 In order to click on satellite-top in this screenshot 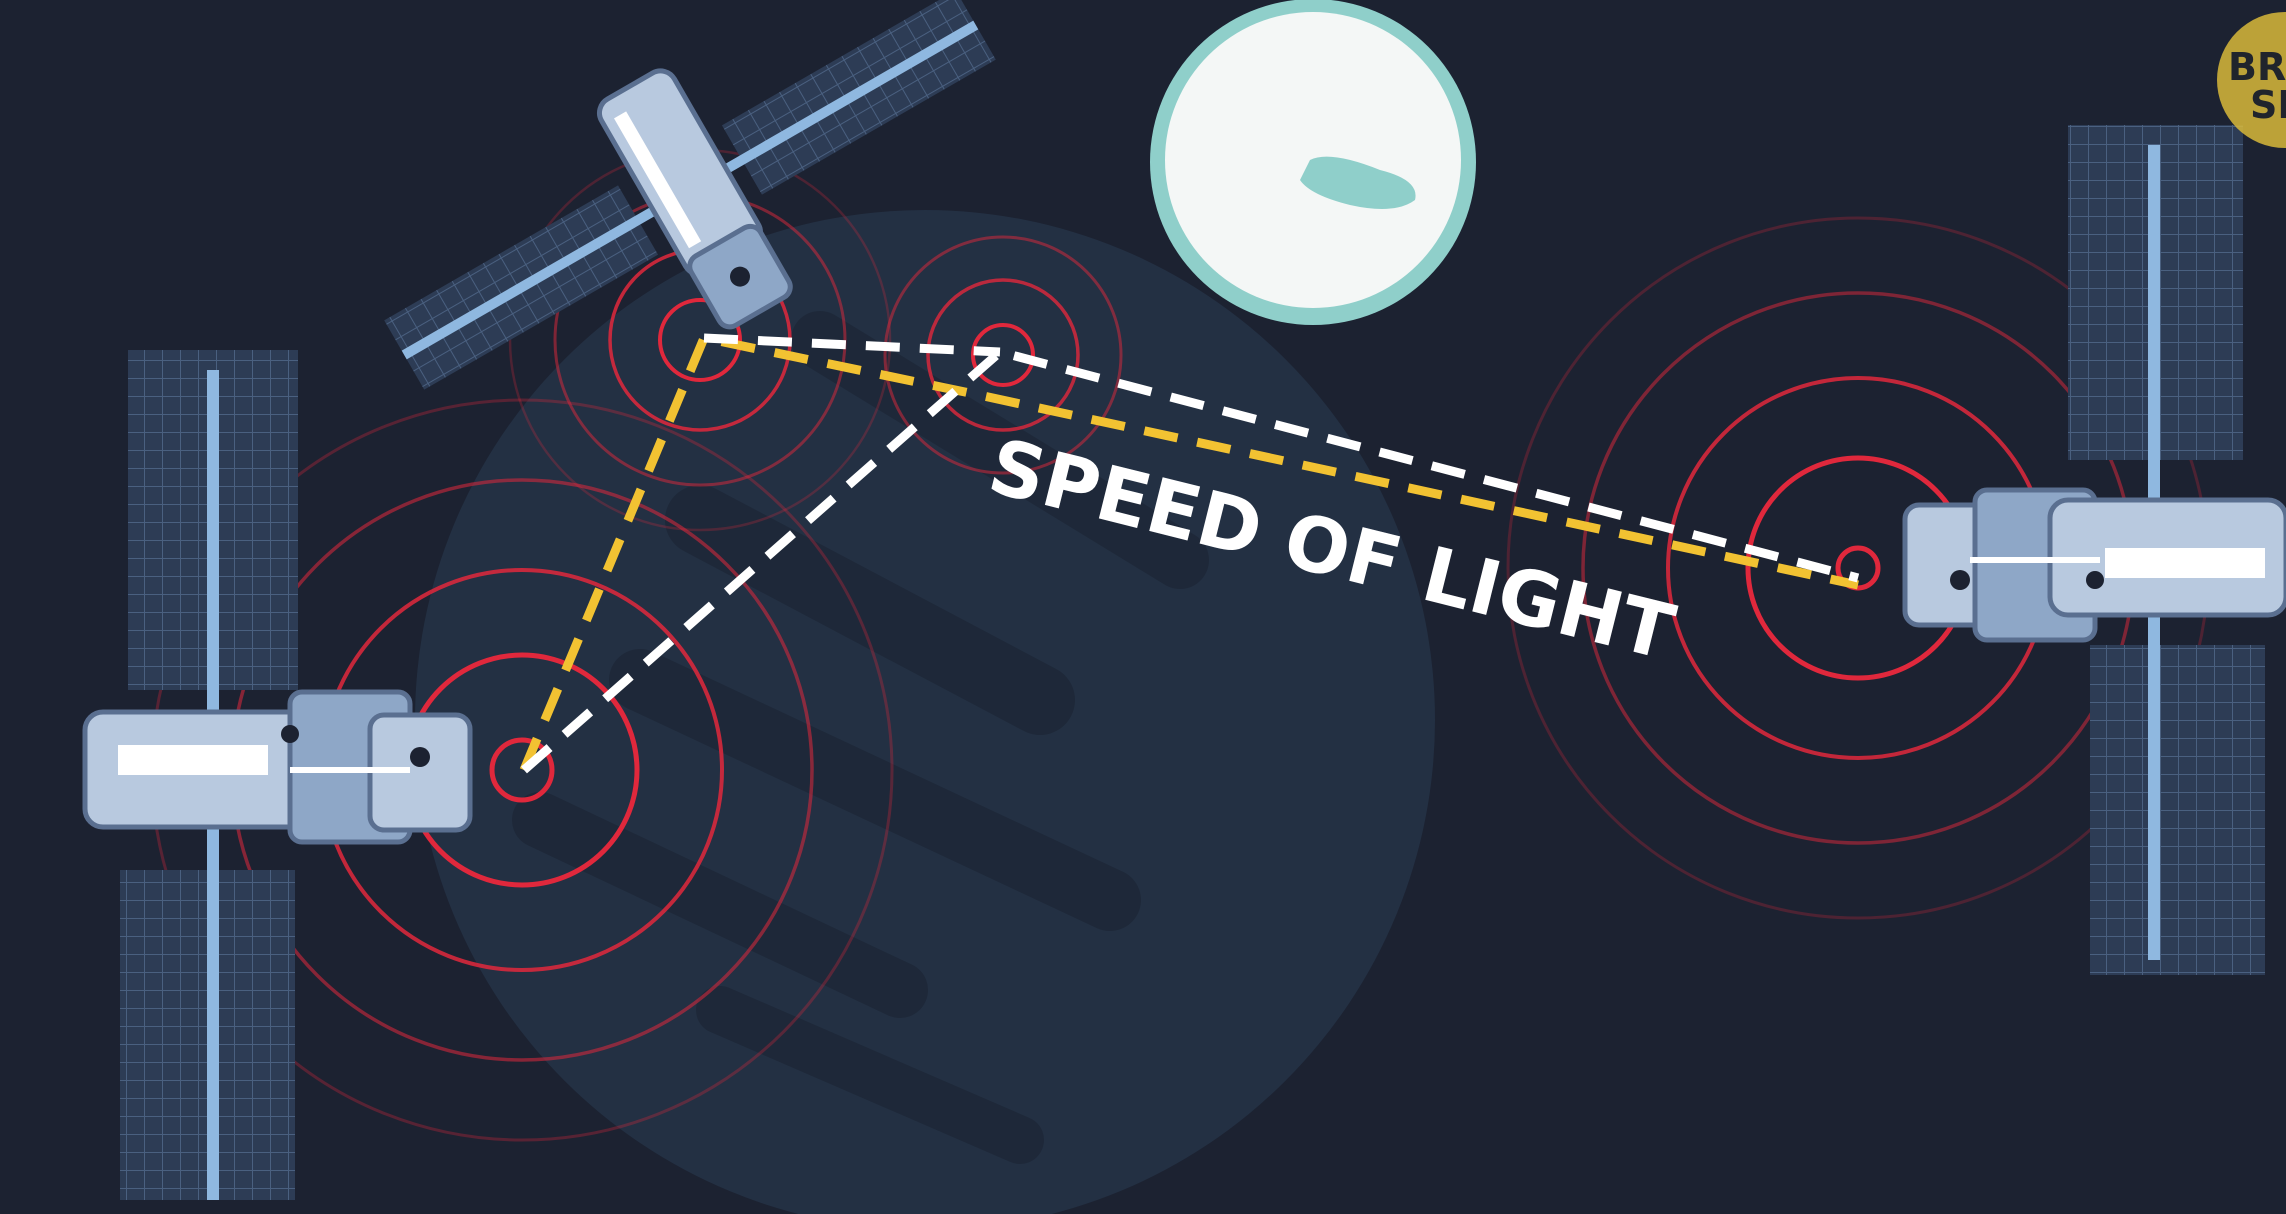, I will do `click(690, 195)`.